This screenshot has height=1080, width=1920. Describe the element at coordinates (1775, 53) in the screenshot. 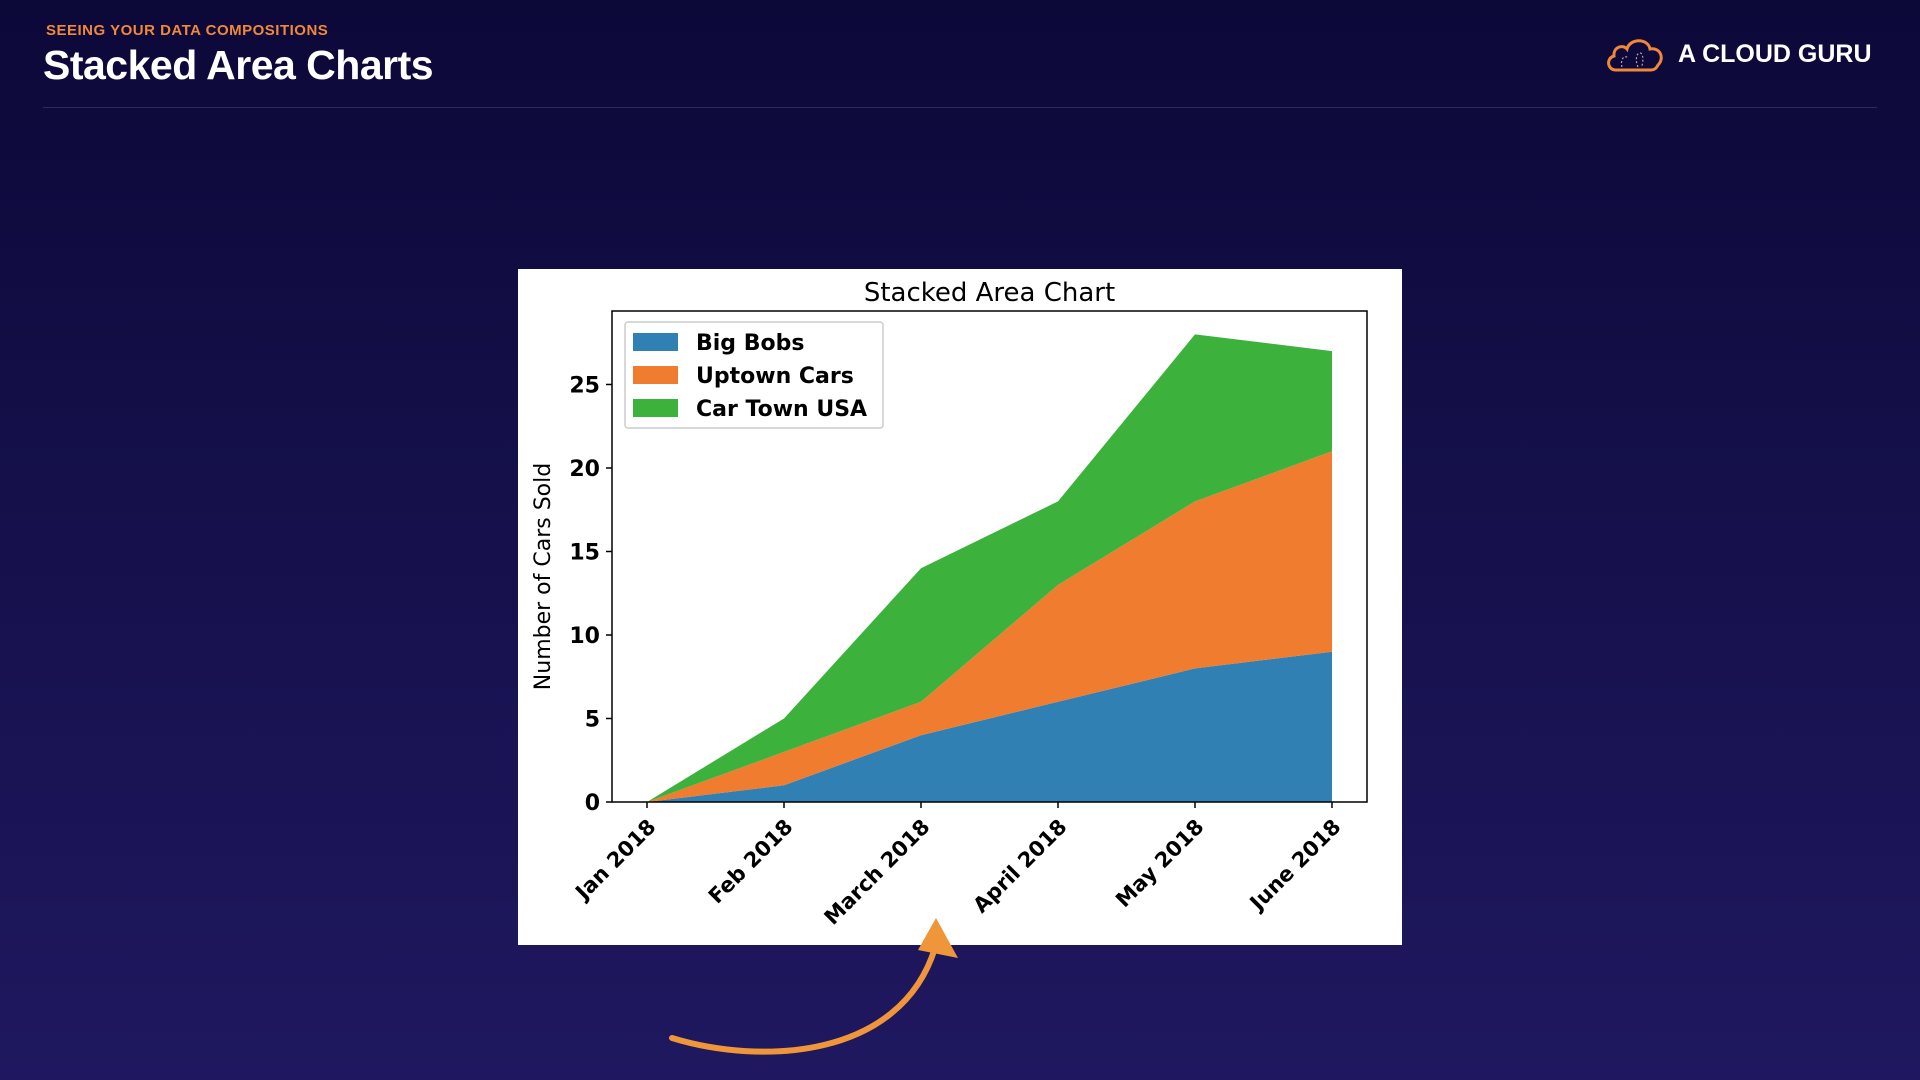

I see `brand-name: A CLOUD GURU` at that location.